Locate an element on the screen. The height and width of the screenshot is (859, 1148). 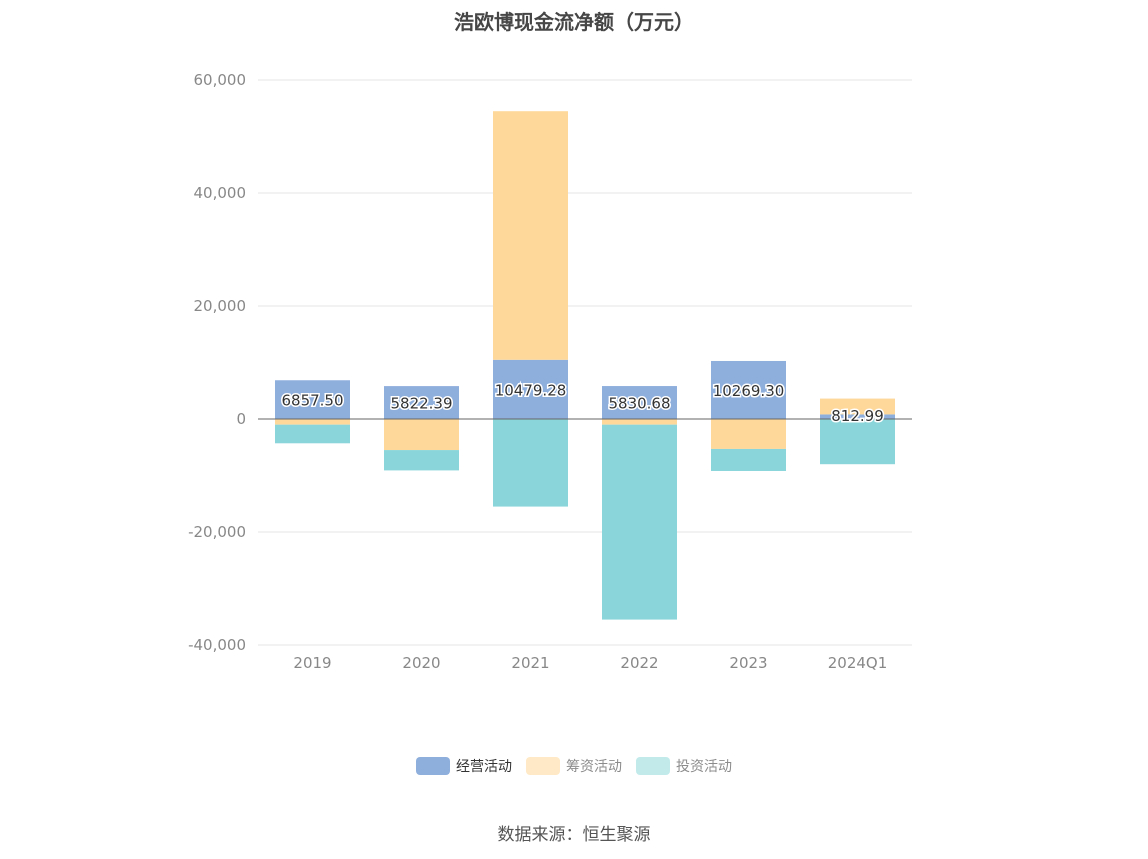
bar-investing-2024Q1 is located at coordinates (857, 442).